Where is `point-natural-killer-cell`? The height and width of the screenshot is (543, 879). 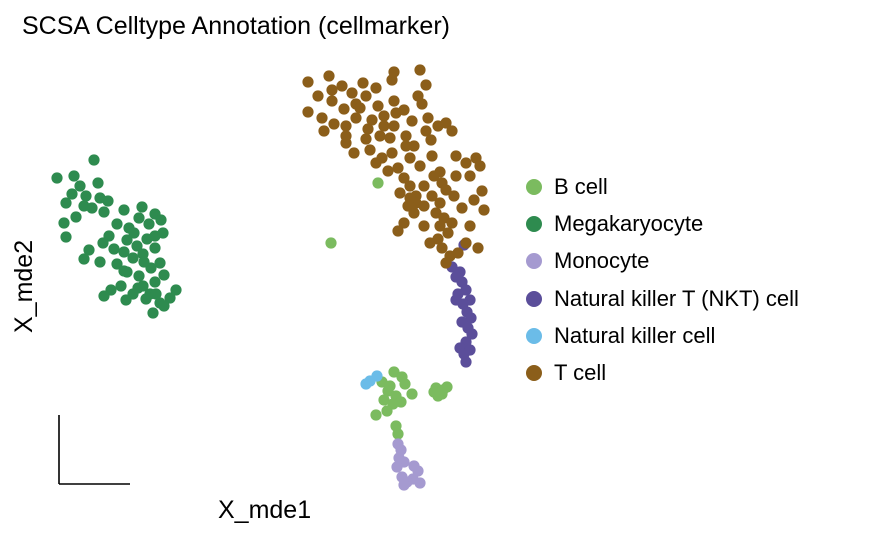
point-natural-killer-cell is located at coordinates (377, 376).